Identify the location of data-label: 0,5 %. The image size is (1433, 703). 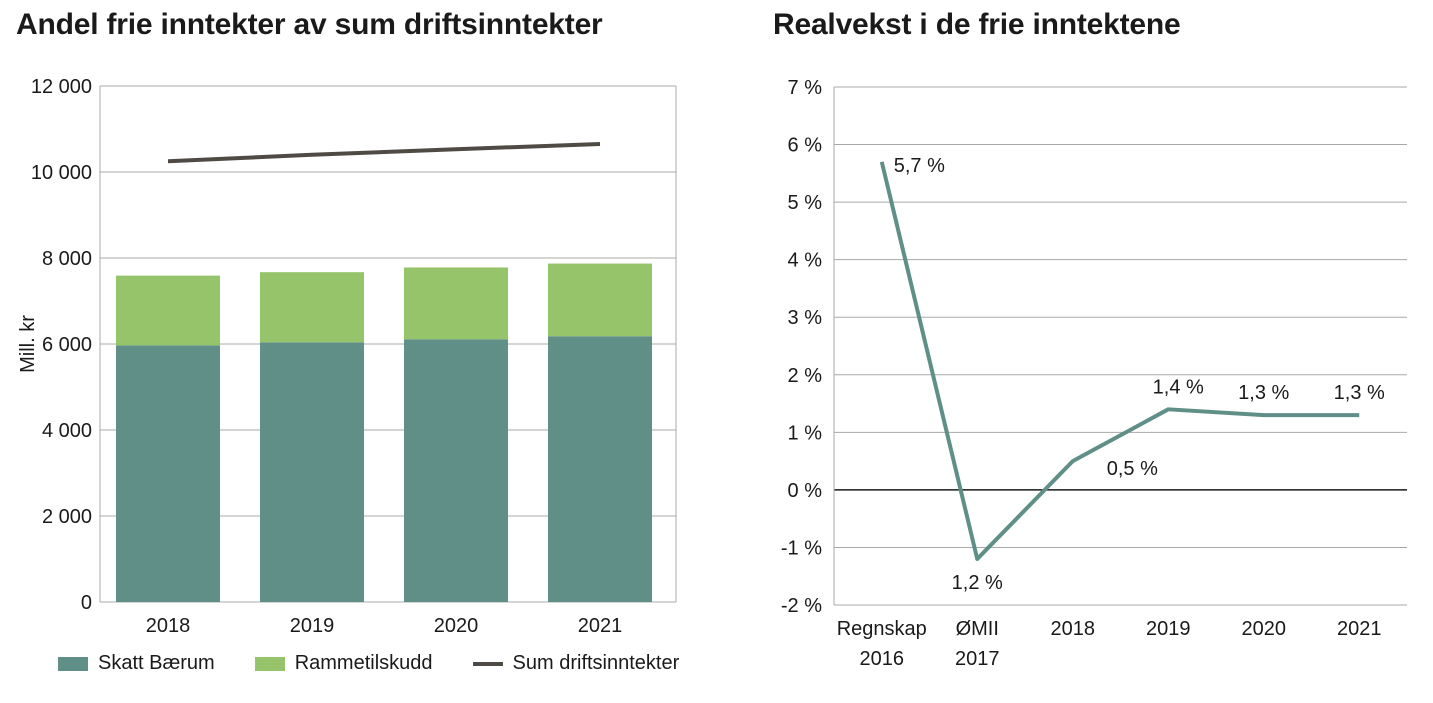
(1132, 469).